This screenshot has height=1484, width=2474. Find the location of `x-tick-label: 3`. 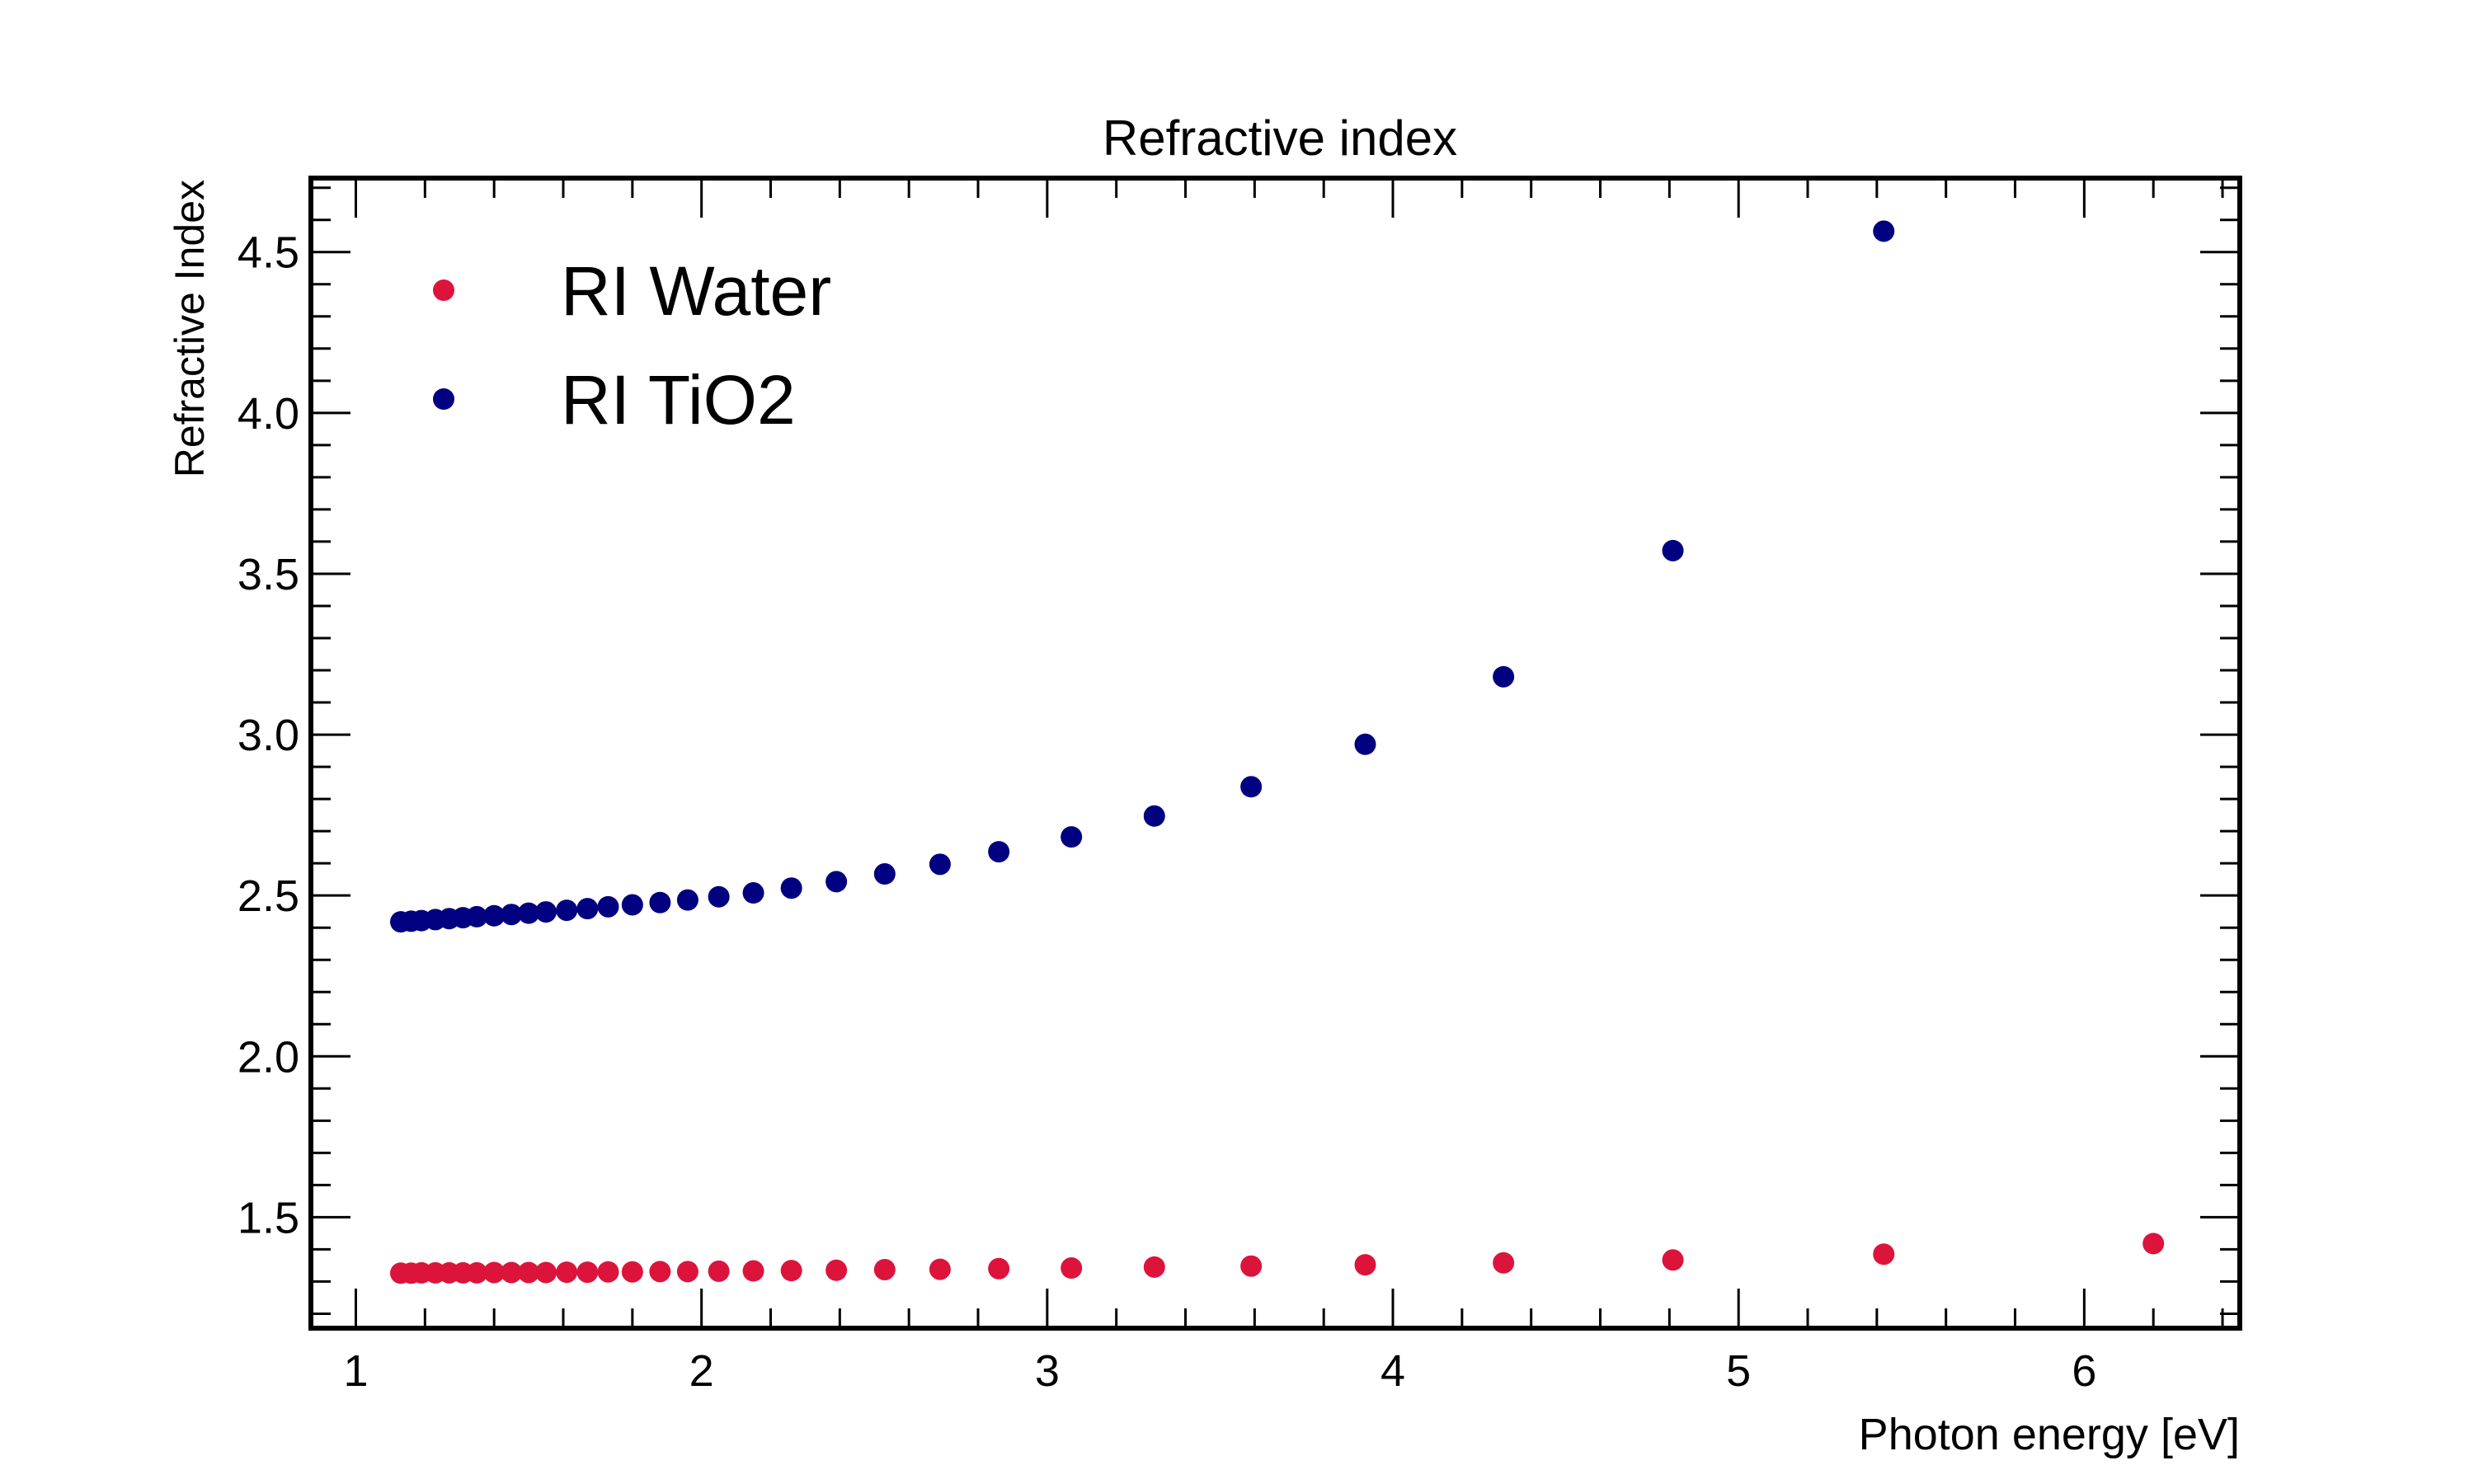

x-tick-label: 3 is located at coordinates (1047, 1371).